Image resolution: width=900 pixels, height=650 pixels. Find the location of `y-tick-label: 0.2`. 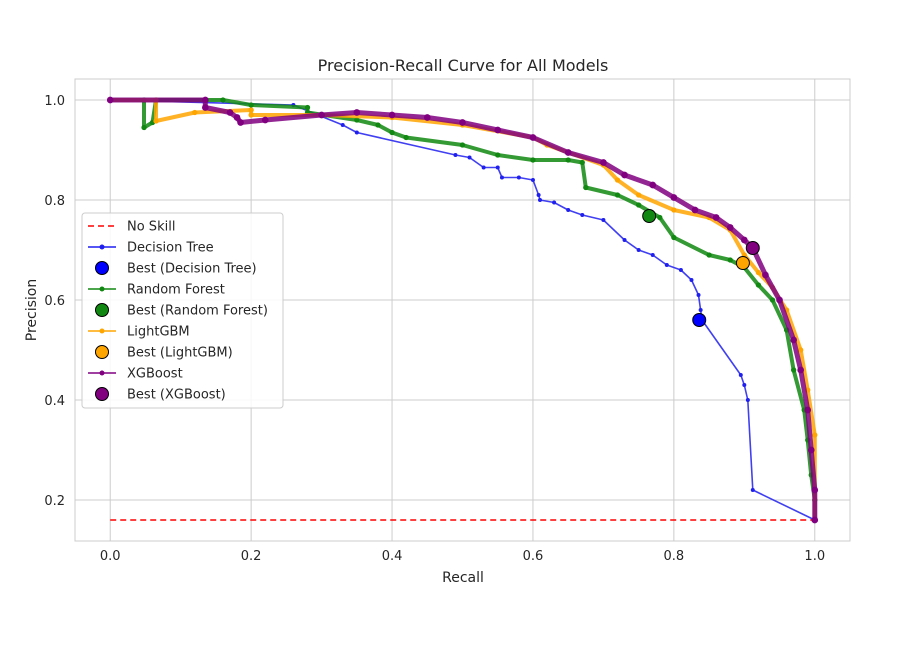

y-tick-label: 0.2 is located at coordinates (54, 501).